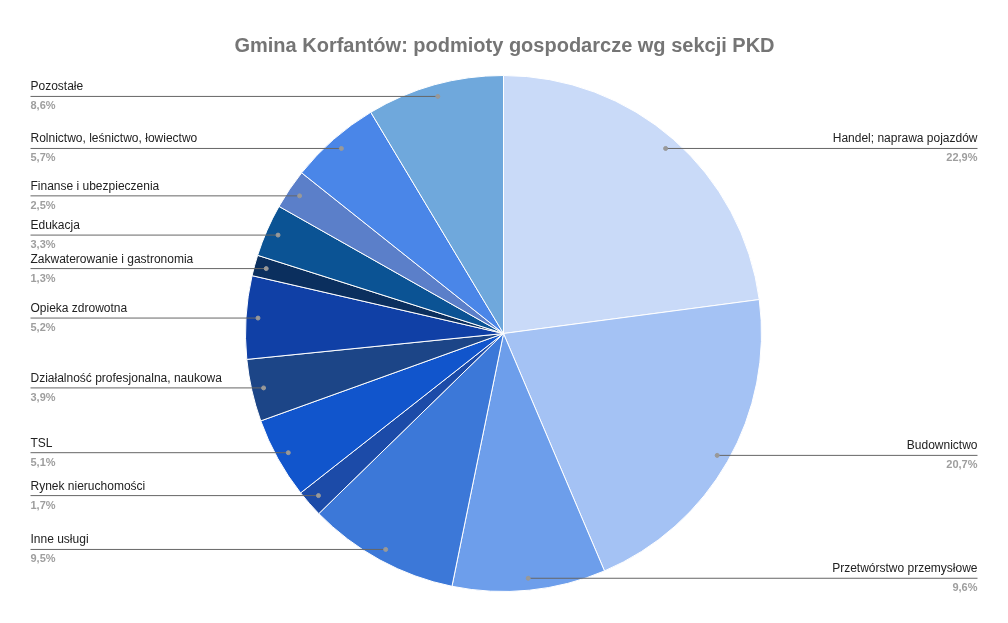 The image size is (1008, 623). Describe the element at coordinates (114, 138) in the screenshot. I see `slice-label: Rolnictwo, leśnictwo, łowiectwo` at that location.